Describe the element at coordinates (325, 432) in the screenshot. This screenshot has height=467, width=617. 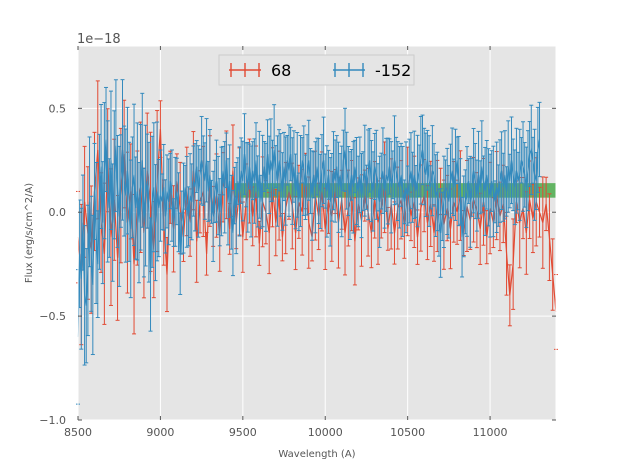
I see `x-tick-label: 10000` at that location.